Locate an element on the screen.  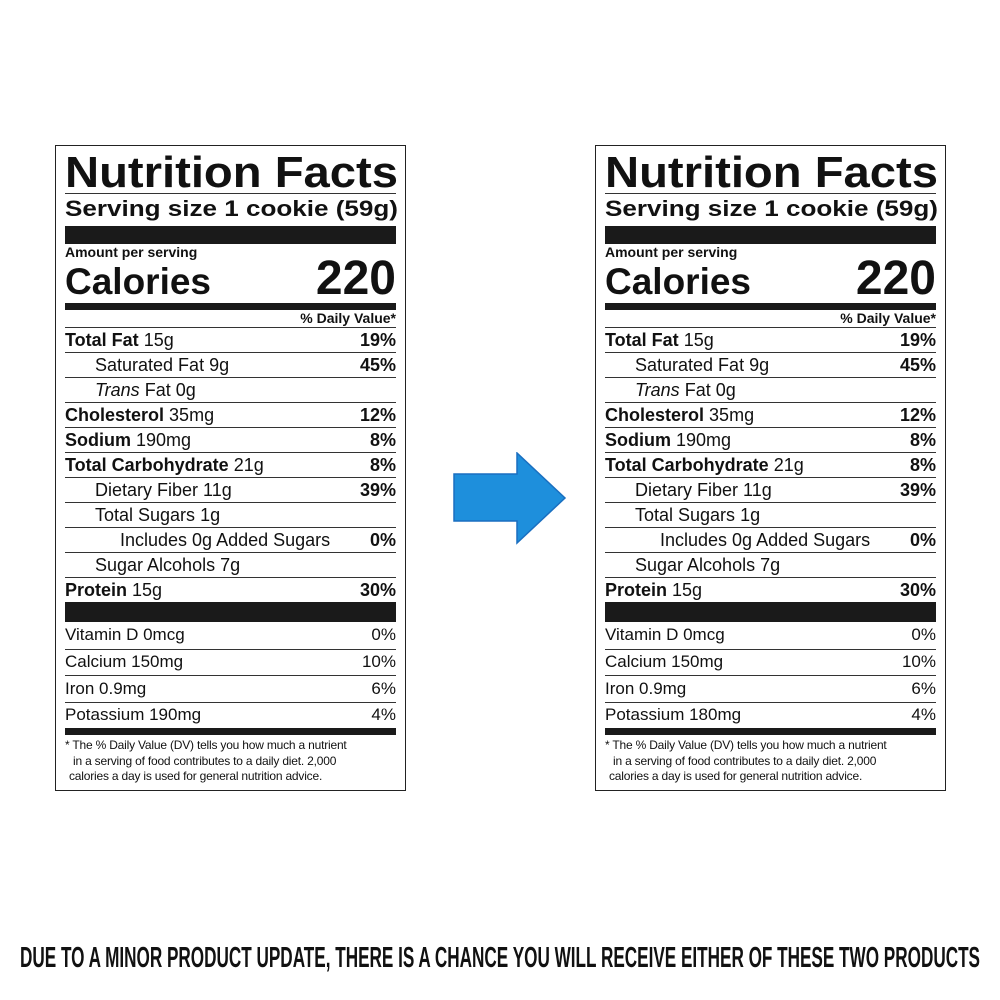
nutrient-name: Total Carbohydrate is located at coordinates (687, 464).